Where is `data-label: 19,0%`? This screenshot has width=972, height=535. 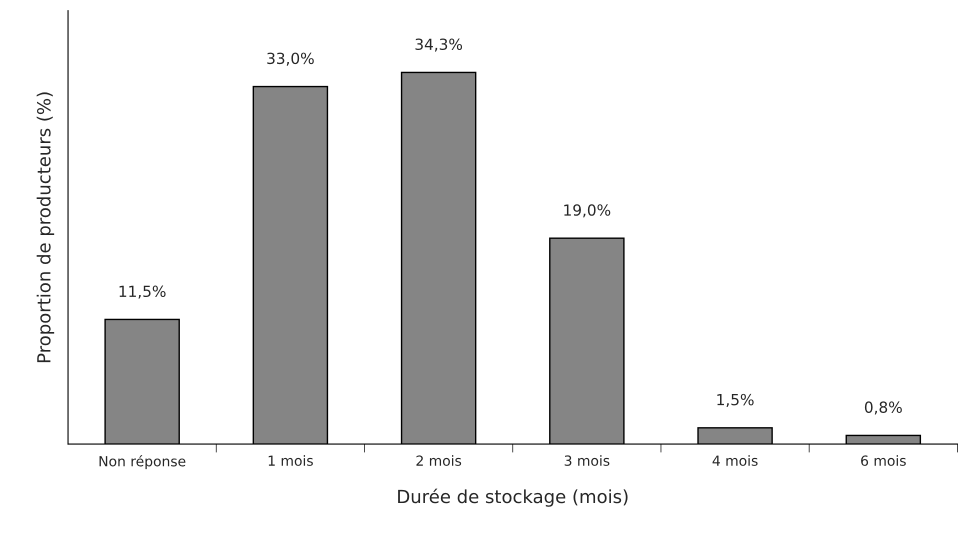
data-label: 19,0% is located at coordinates (587, 211).